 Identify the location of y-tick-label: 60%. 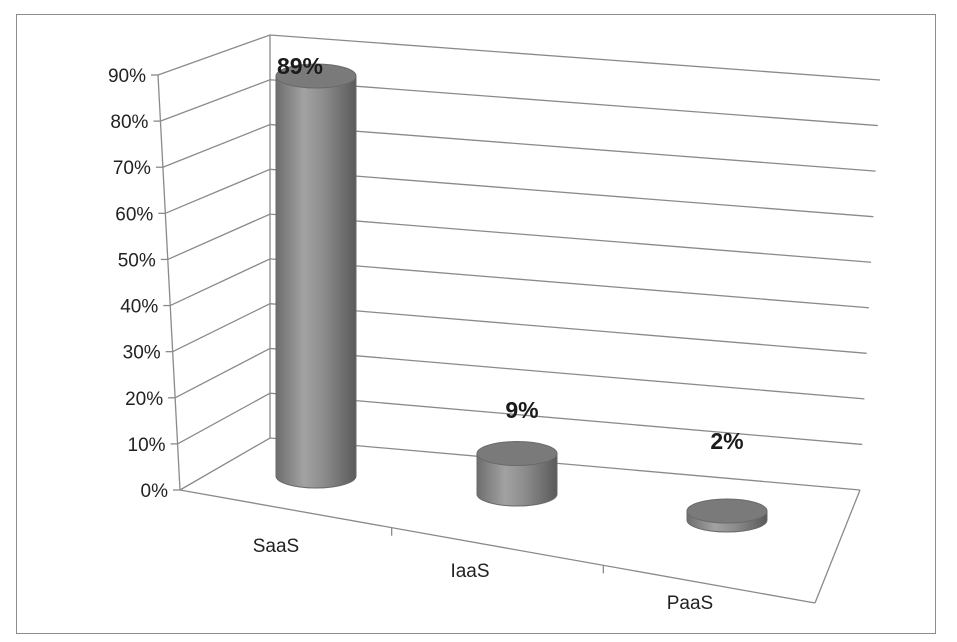
(134, 214).